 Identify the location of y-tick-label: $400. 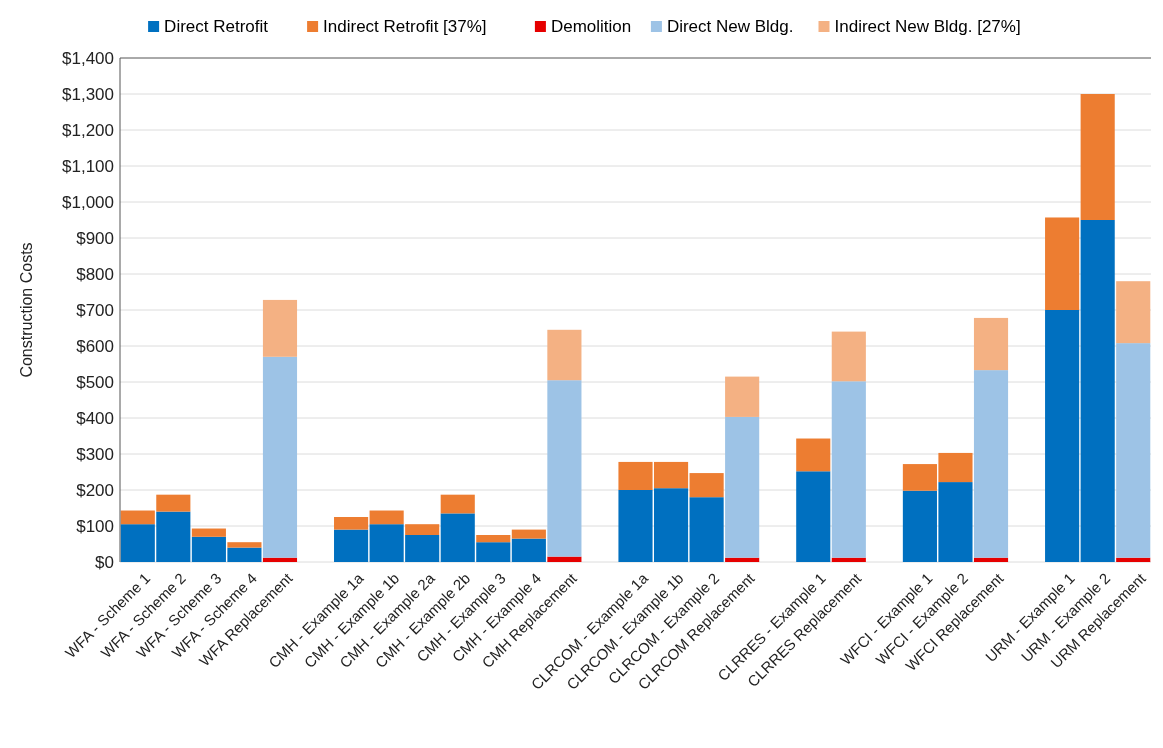
(95, 418).